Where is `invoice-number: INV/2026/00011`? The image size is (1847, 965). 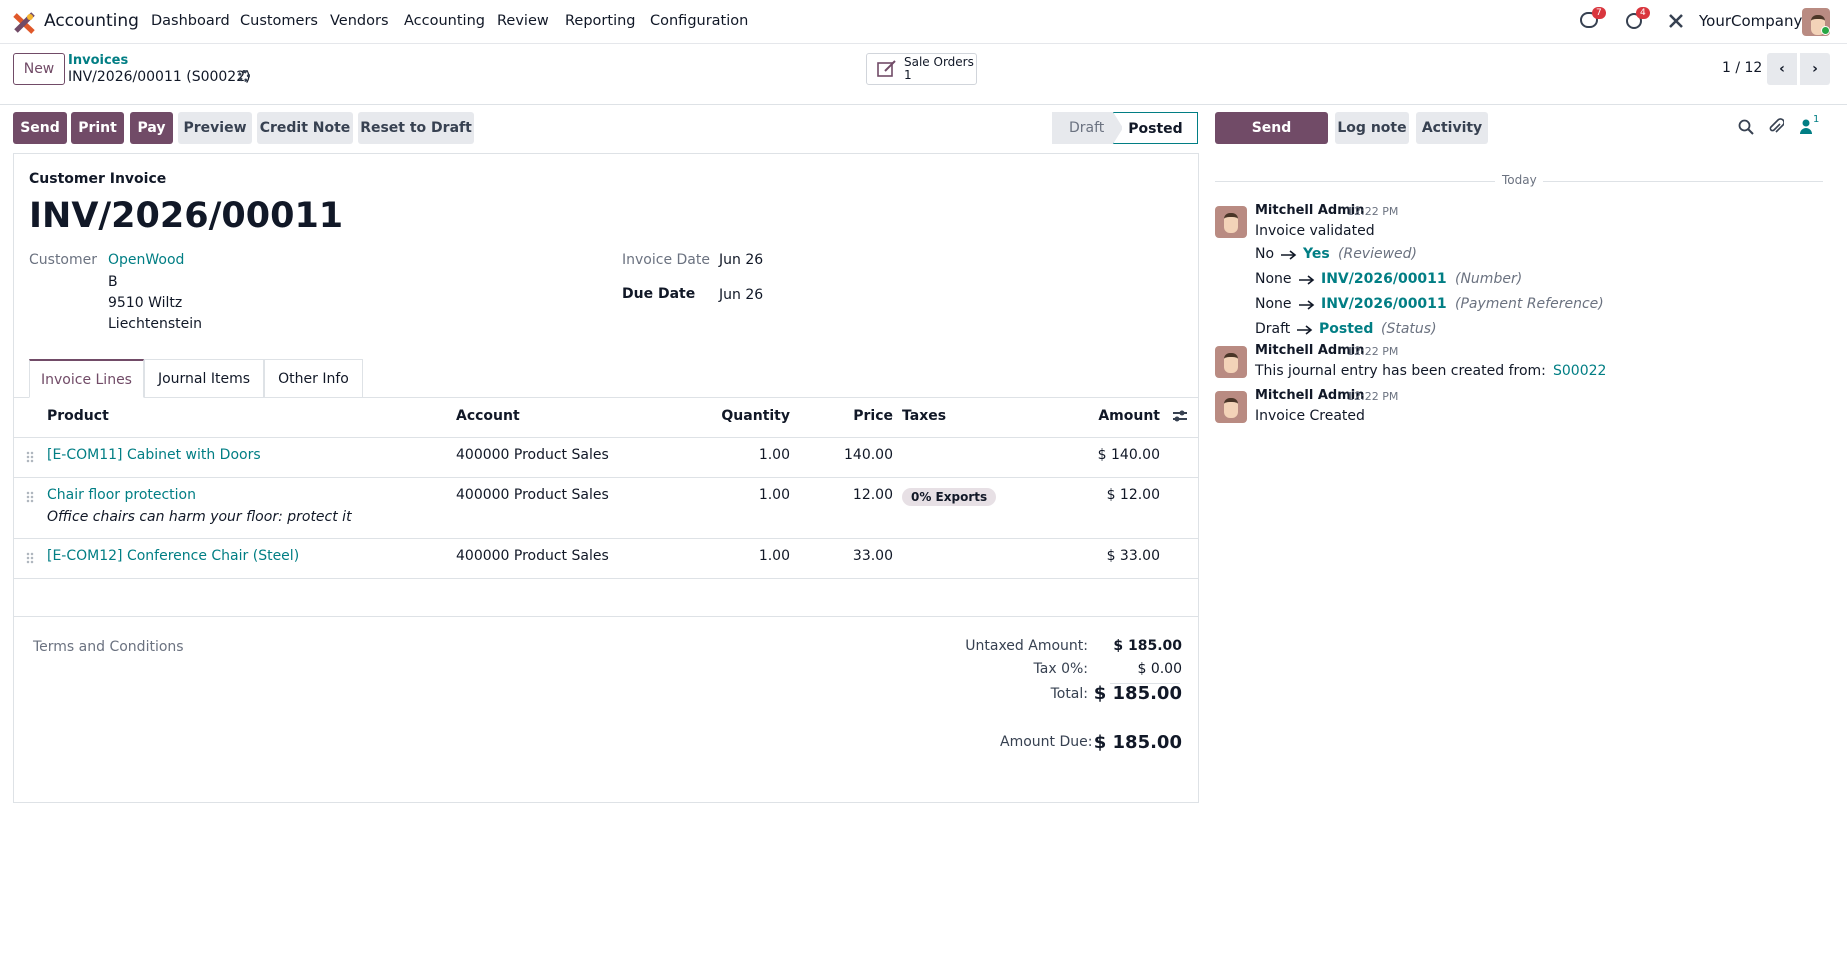 invoice-number: INV/2026/00011 is located at coordinates (186, 216).